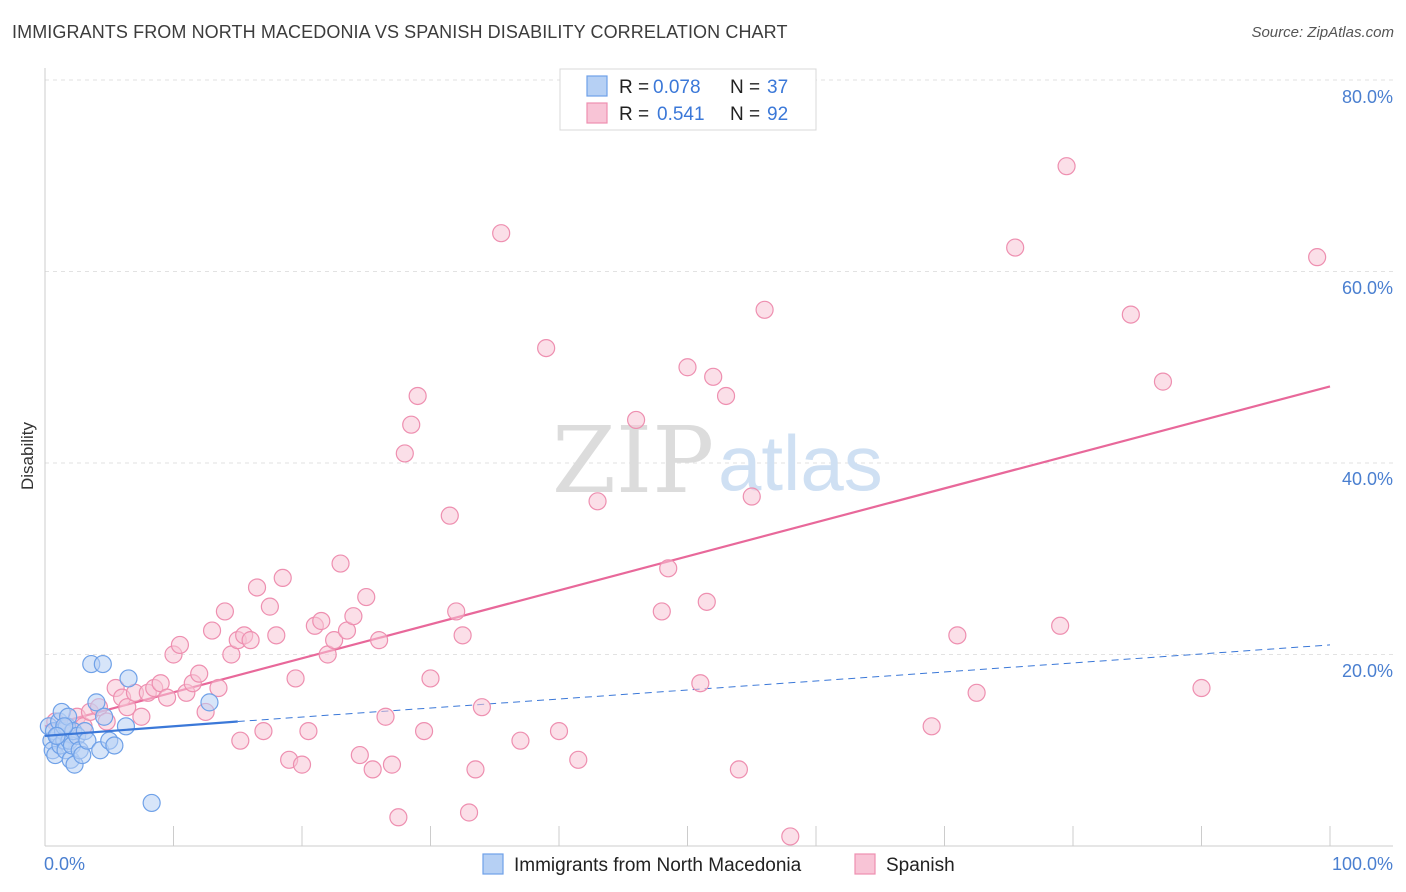 This screenshot has height=892, width=1406. Describe the element at coordinates (865, 864) in the screenshot. I see `bottom-legend-swatch-spanish` at that location.